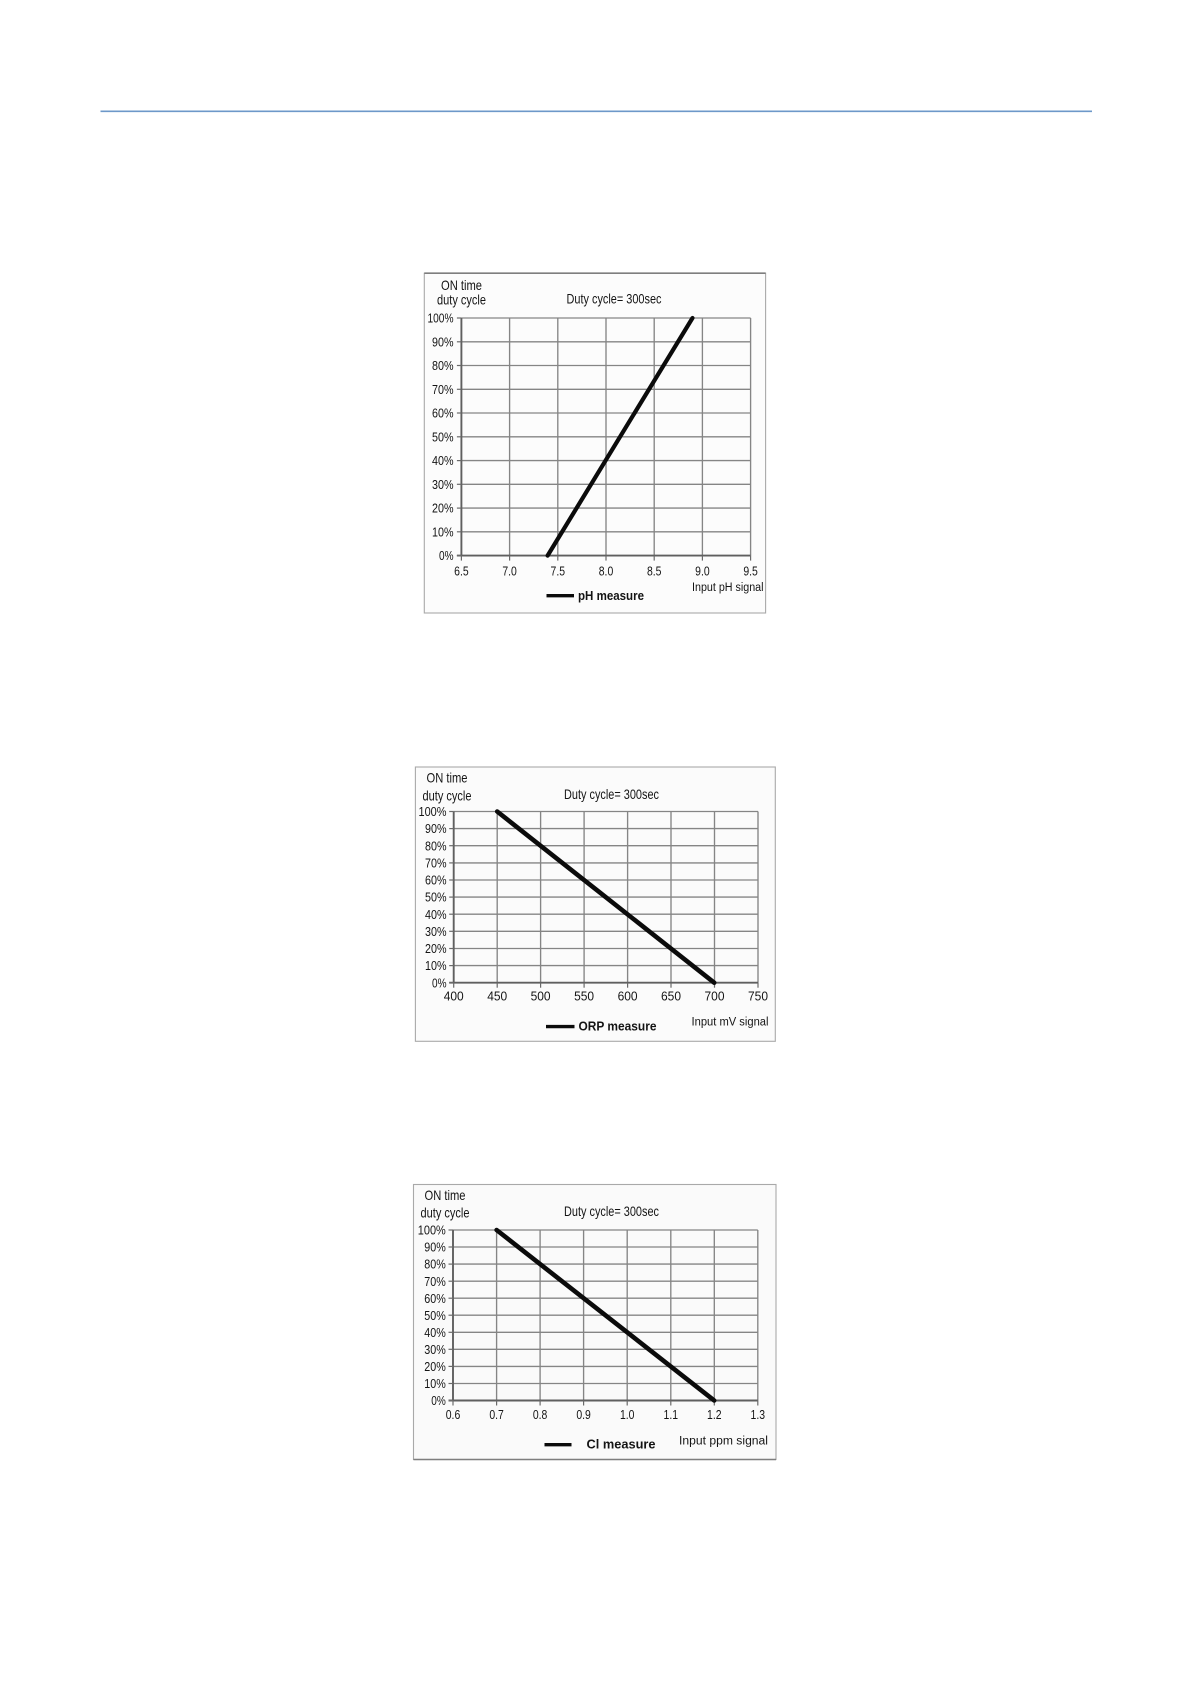  What do you see at coordinates (714, 1414) in the screenshot?
I see `svg-text: 1.2` at bounding box center [714, 1414].